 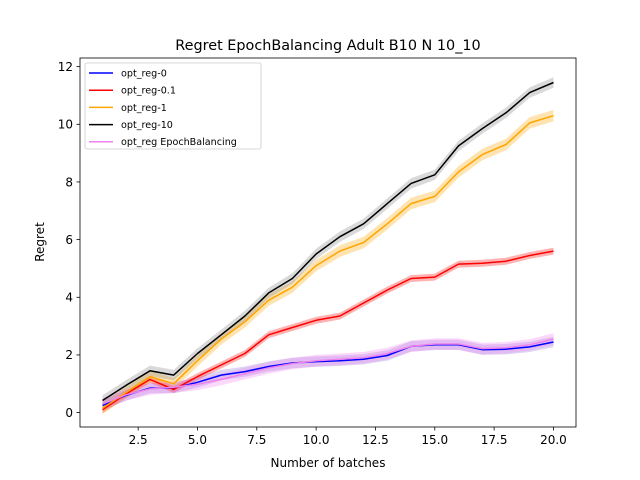 I want to click on y-tick-label: 10, so click(x=65, y=125).